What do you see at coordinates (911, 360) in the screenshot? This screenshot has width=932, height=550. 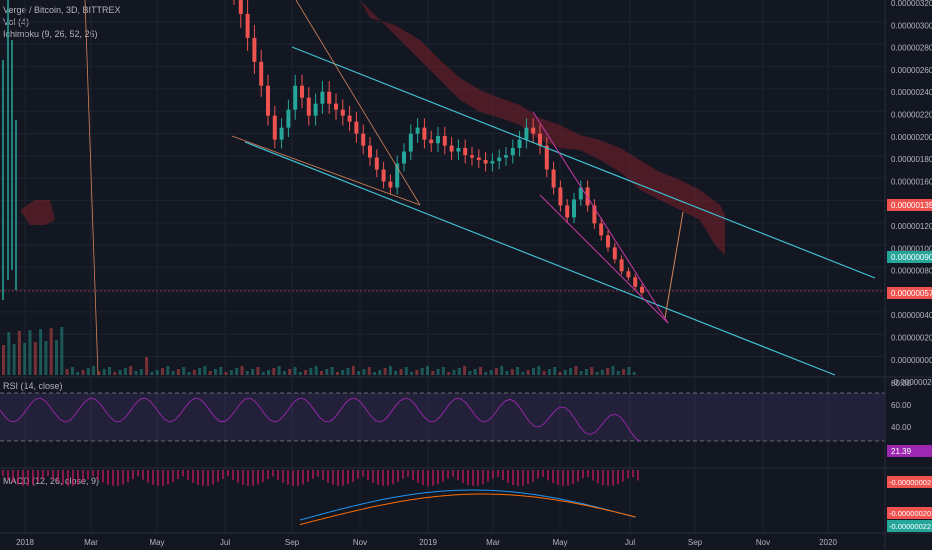 I see `y-tick-label: 0.00000000` at bounding box center [911, 360].